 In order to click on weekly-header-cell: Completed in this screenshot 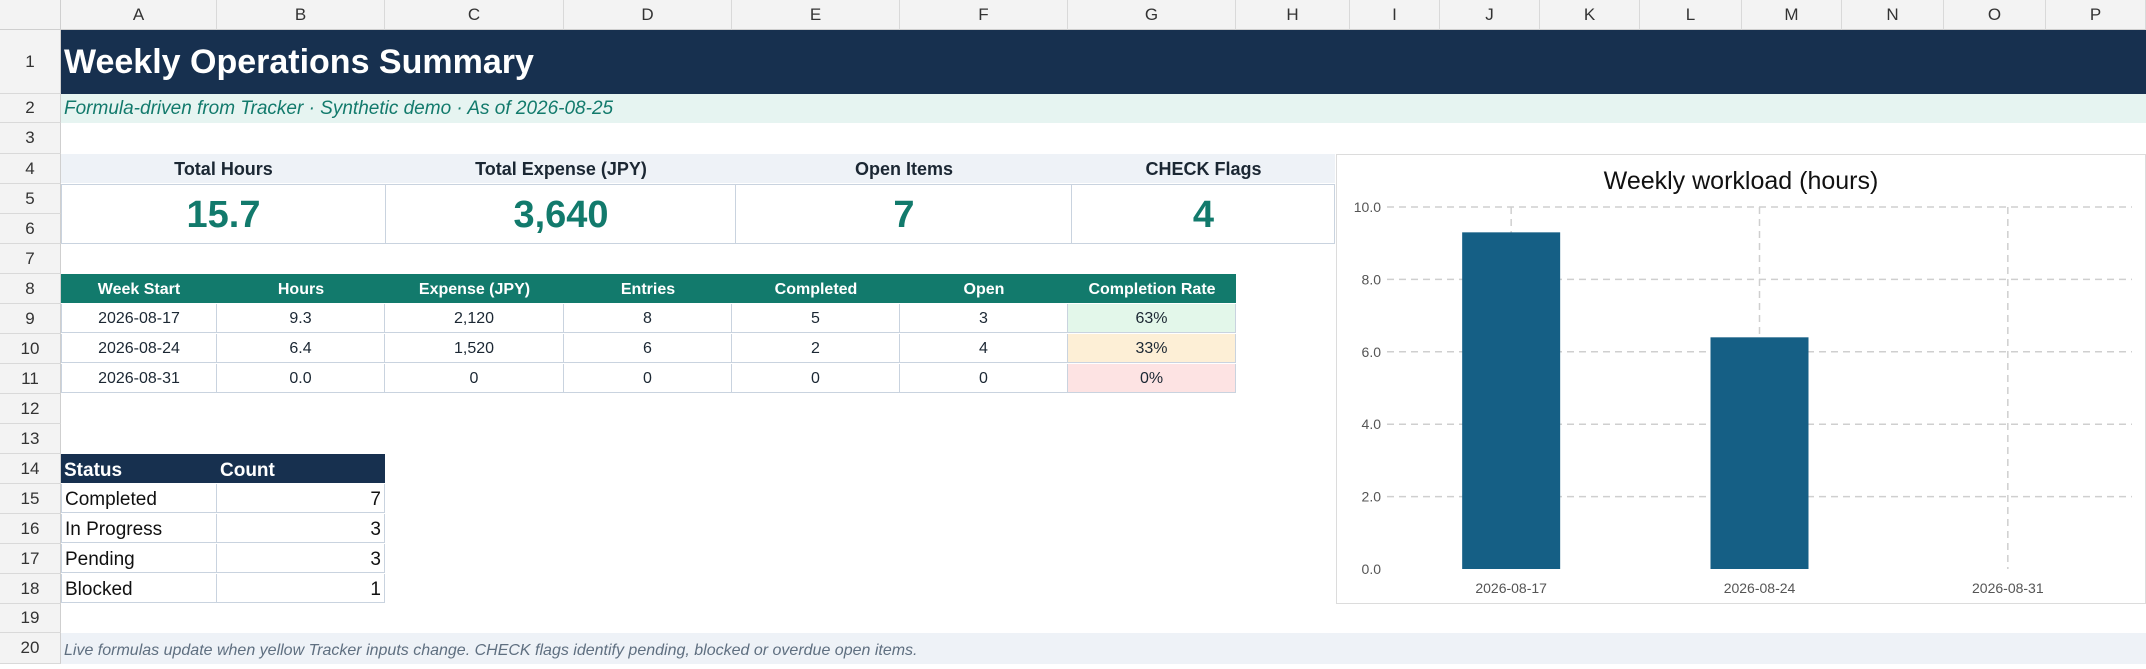, I will do `click(816, 288)`.